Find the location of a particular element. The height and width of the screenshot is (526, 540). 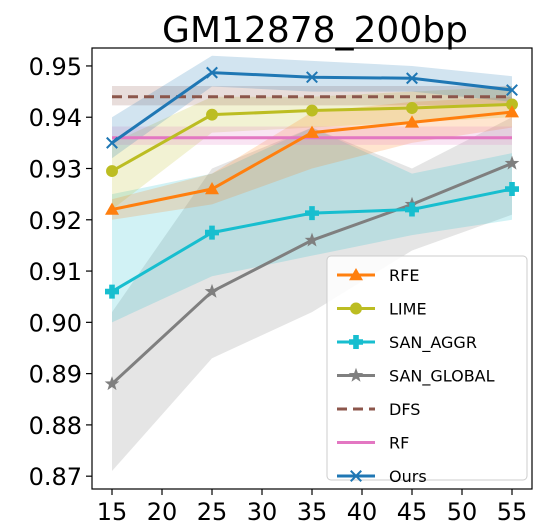

legend-label-dfs: DFS is located at coordinates (404, 409).